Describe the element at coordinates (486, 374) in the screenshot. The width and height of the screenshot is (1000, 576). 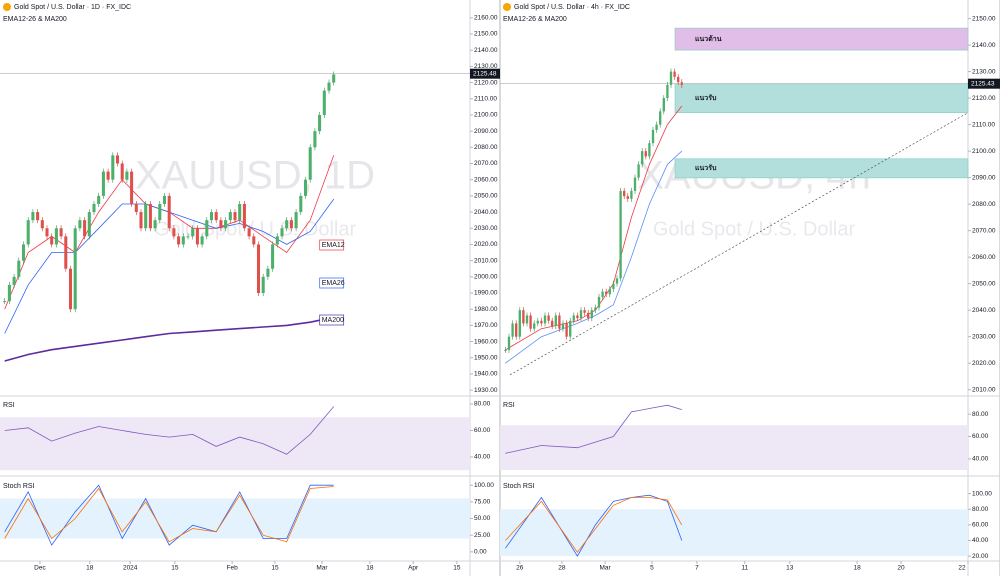
I see `y-tick-label: 1940.00` at that location.